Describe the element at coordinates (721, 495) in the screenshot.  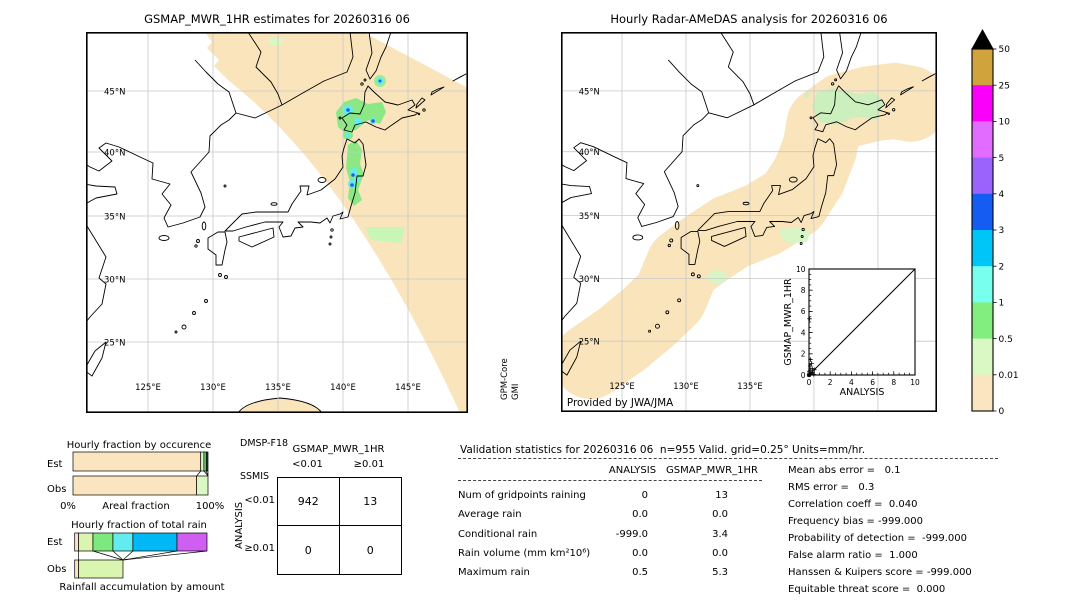
I see `validation-gsmap-value: 13` at that location.